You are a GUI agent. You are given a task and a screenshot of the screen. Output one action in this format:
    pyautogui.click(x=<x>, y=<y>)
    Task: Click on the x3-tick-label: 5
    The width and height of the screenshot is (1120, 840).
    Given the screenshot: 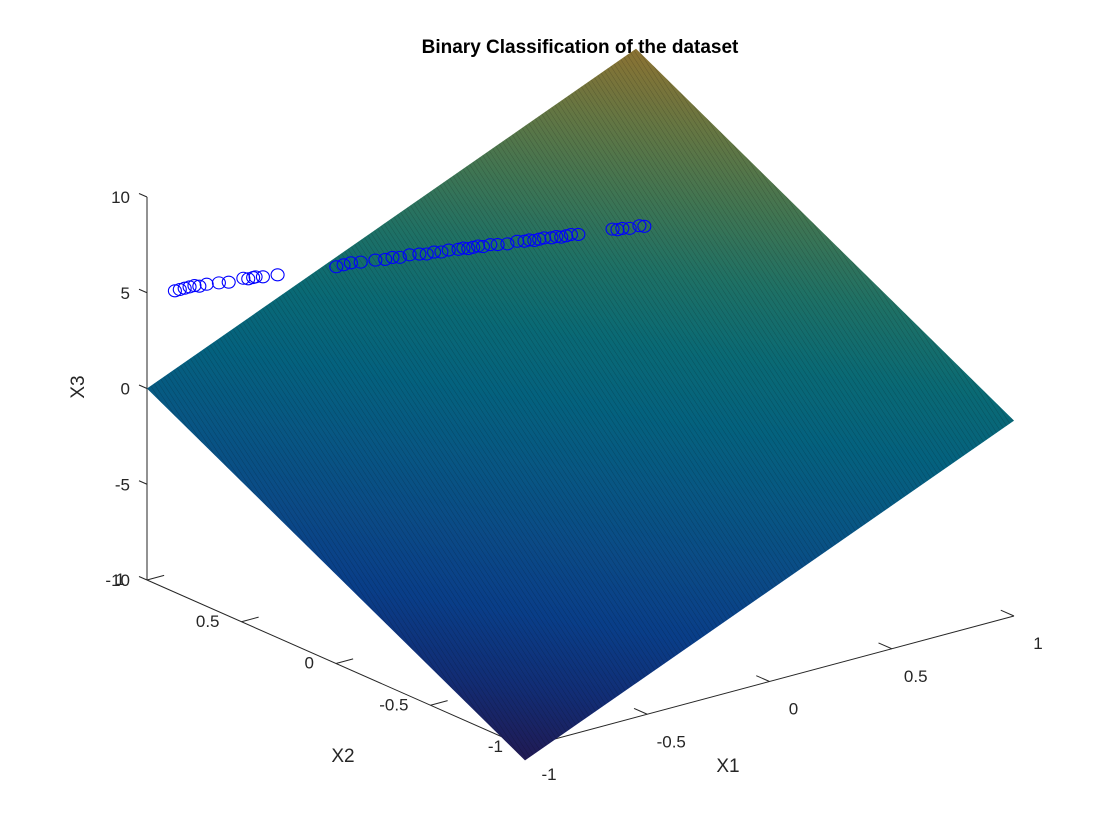 What is the action you would take?
    pyautogui.click(x=125, y=293)
    